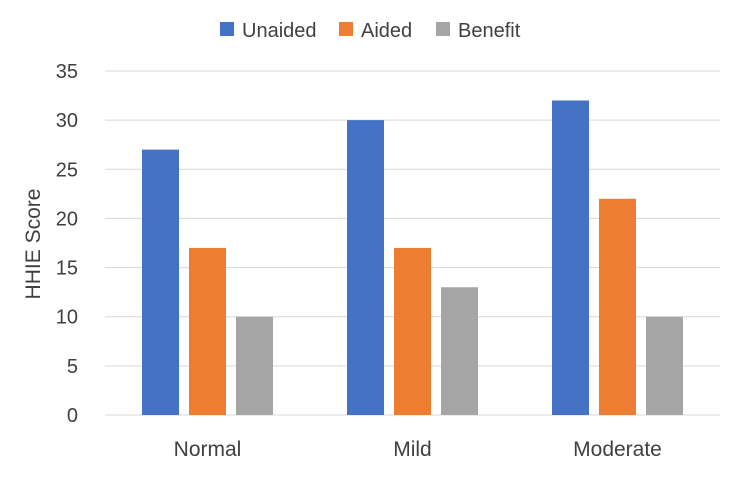 The height and width of the screenshot is (481, 735). Describe the element at coordinates (160, 282) in the screenshot. I see `bar-unaided-normal` at that location.